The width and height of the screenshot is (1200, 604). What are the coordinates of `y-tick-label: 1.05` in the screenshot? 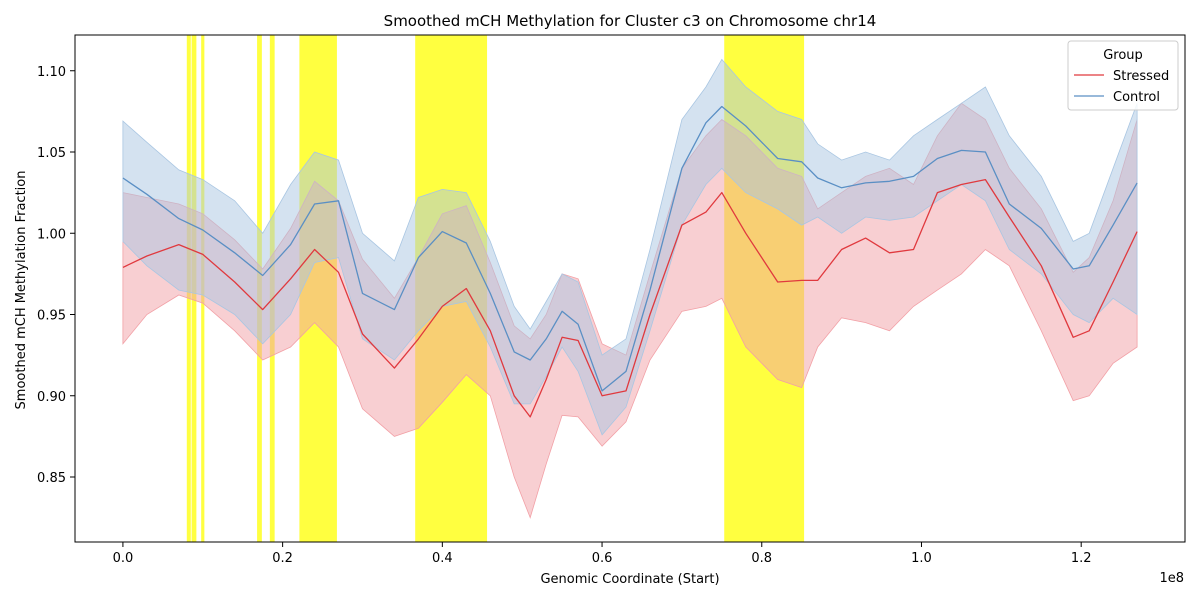 It's located at (51, 153).